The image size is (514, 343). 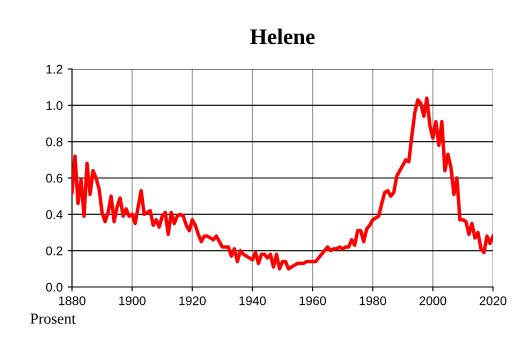 What do you see at coordinates (313, 301) in the screenshot?
I see `x-tick-label: 1960` at bounding box center [313, 301].